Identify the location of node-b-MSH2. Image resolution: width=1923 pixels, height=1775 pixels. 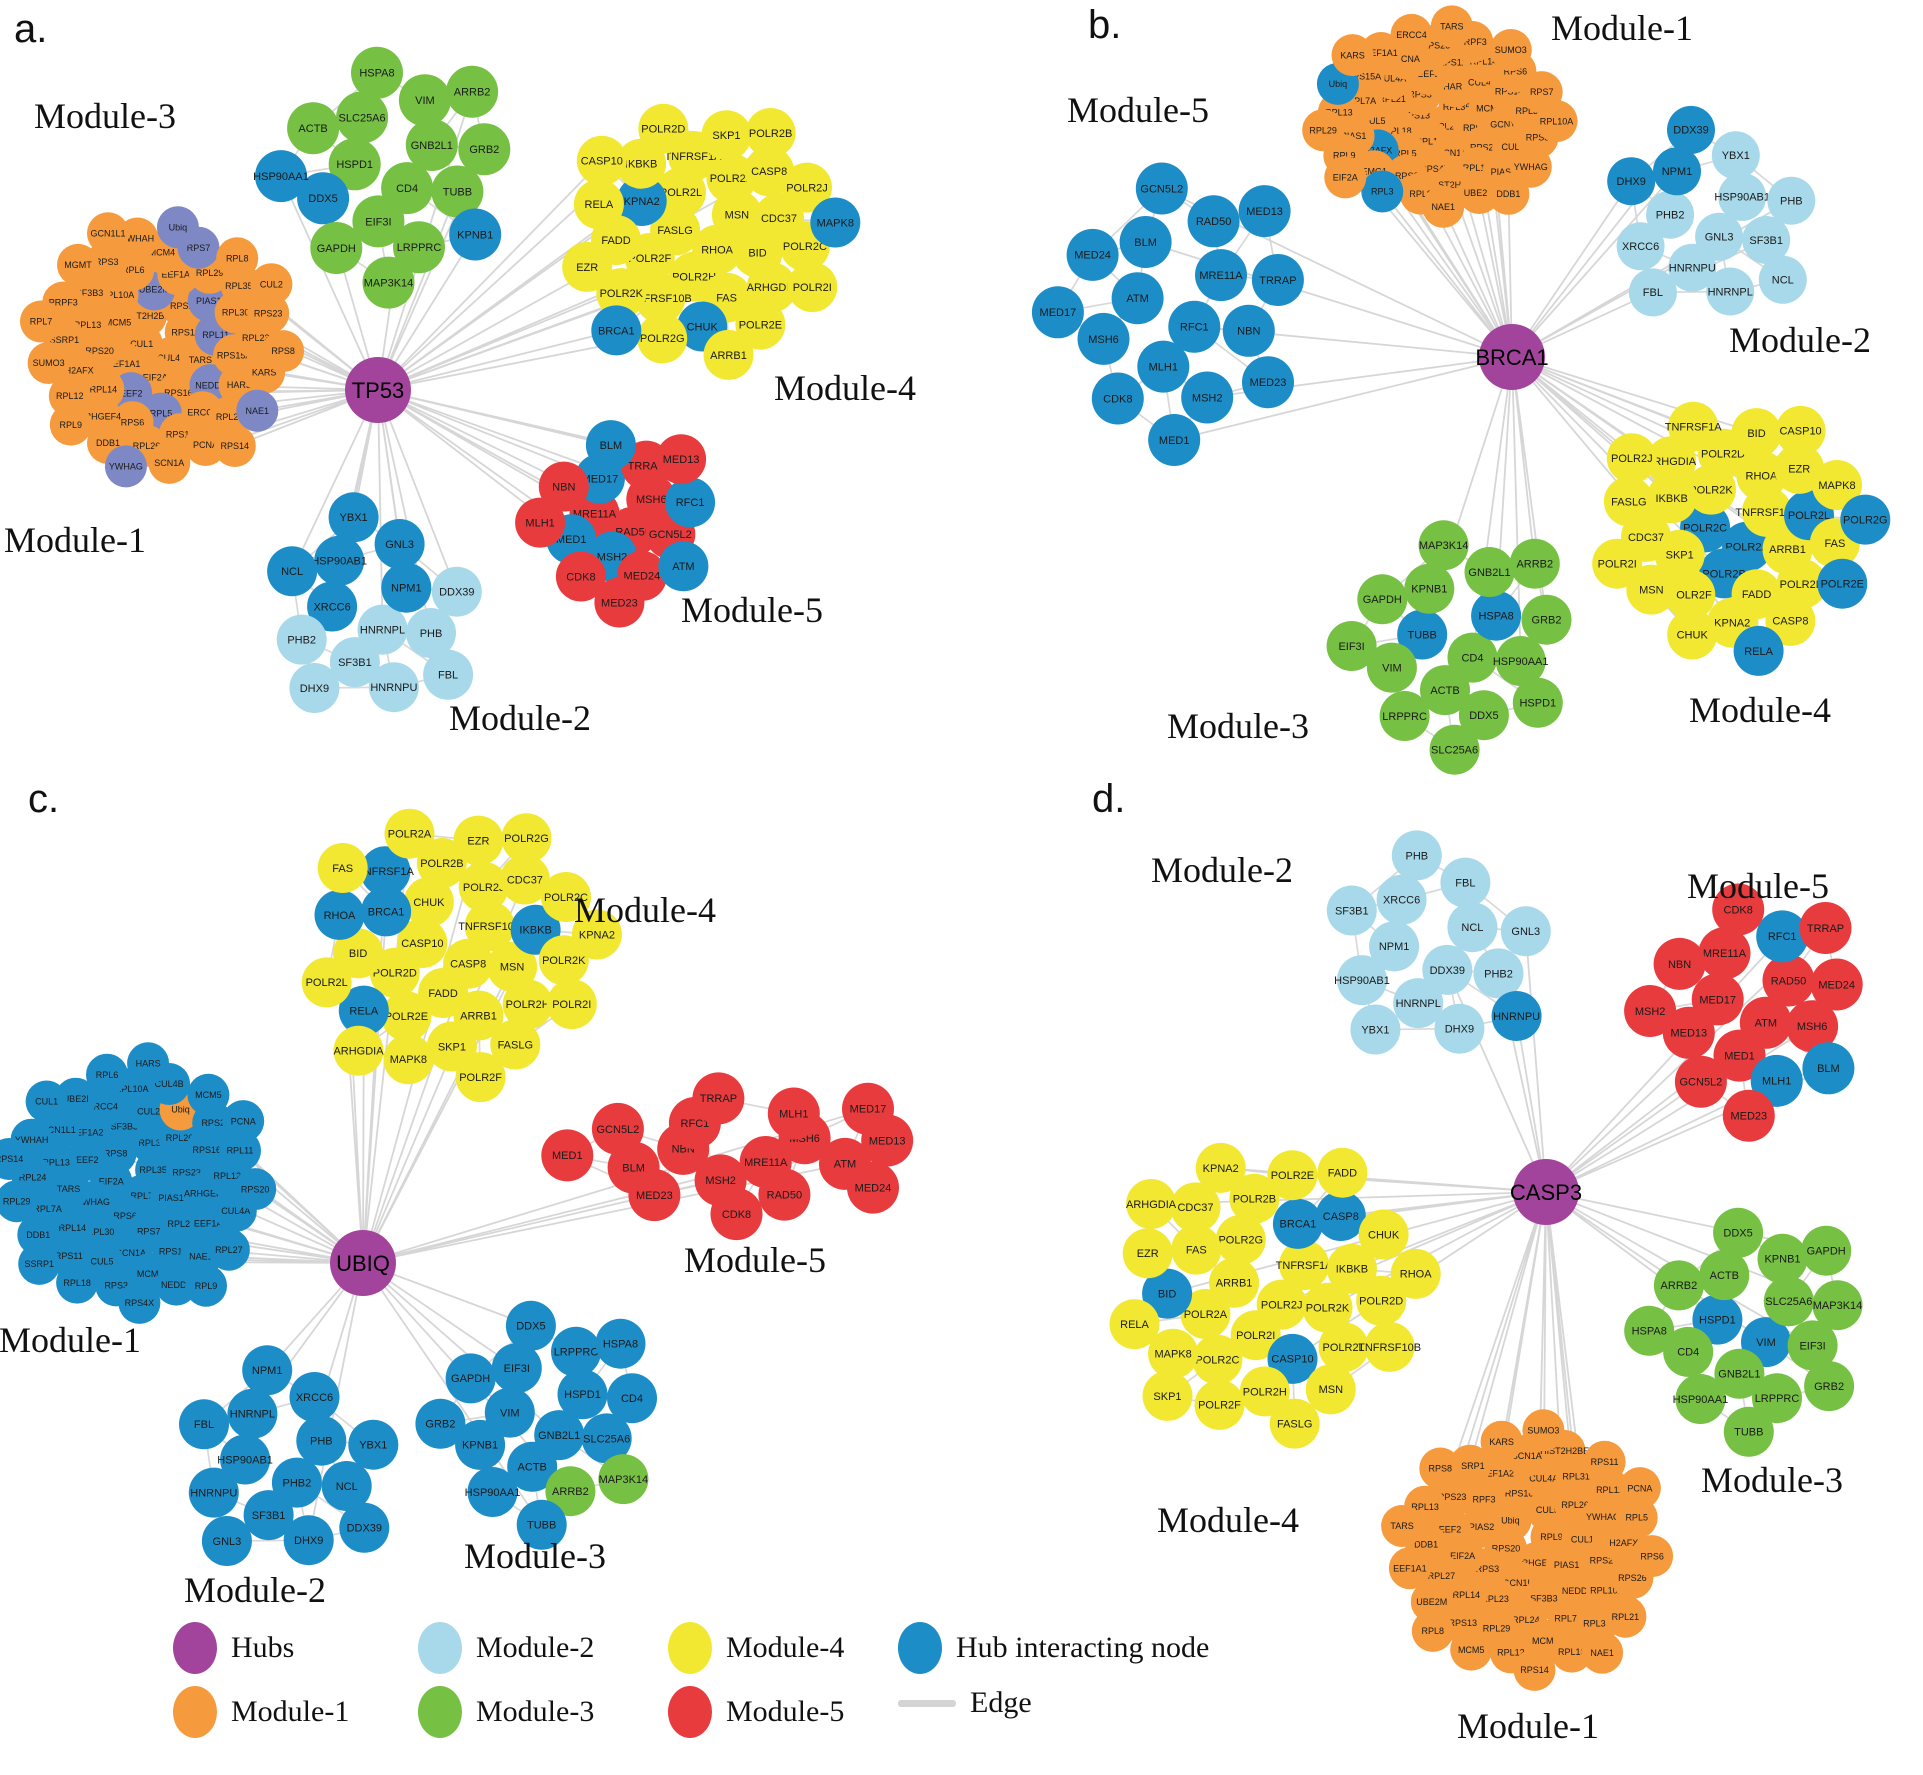
(1207, 397).